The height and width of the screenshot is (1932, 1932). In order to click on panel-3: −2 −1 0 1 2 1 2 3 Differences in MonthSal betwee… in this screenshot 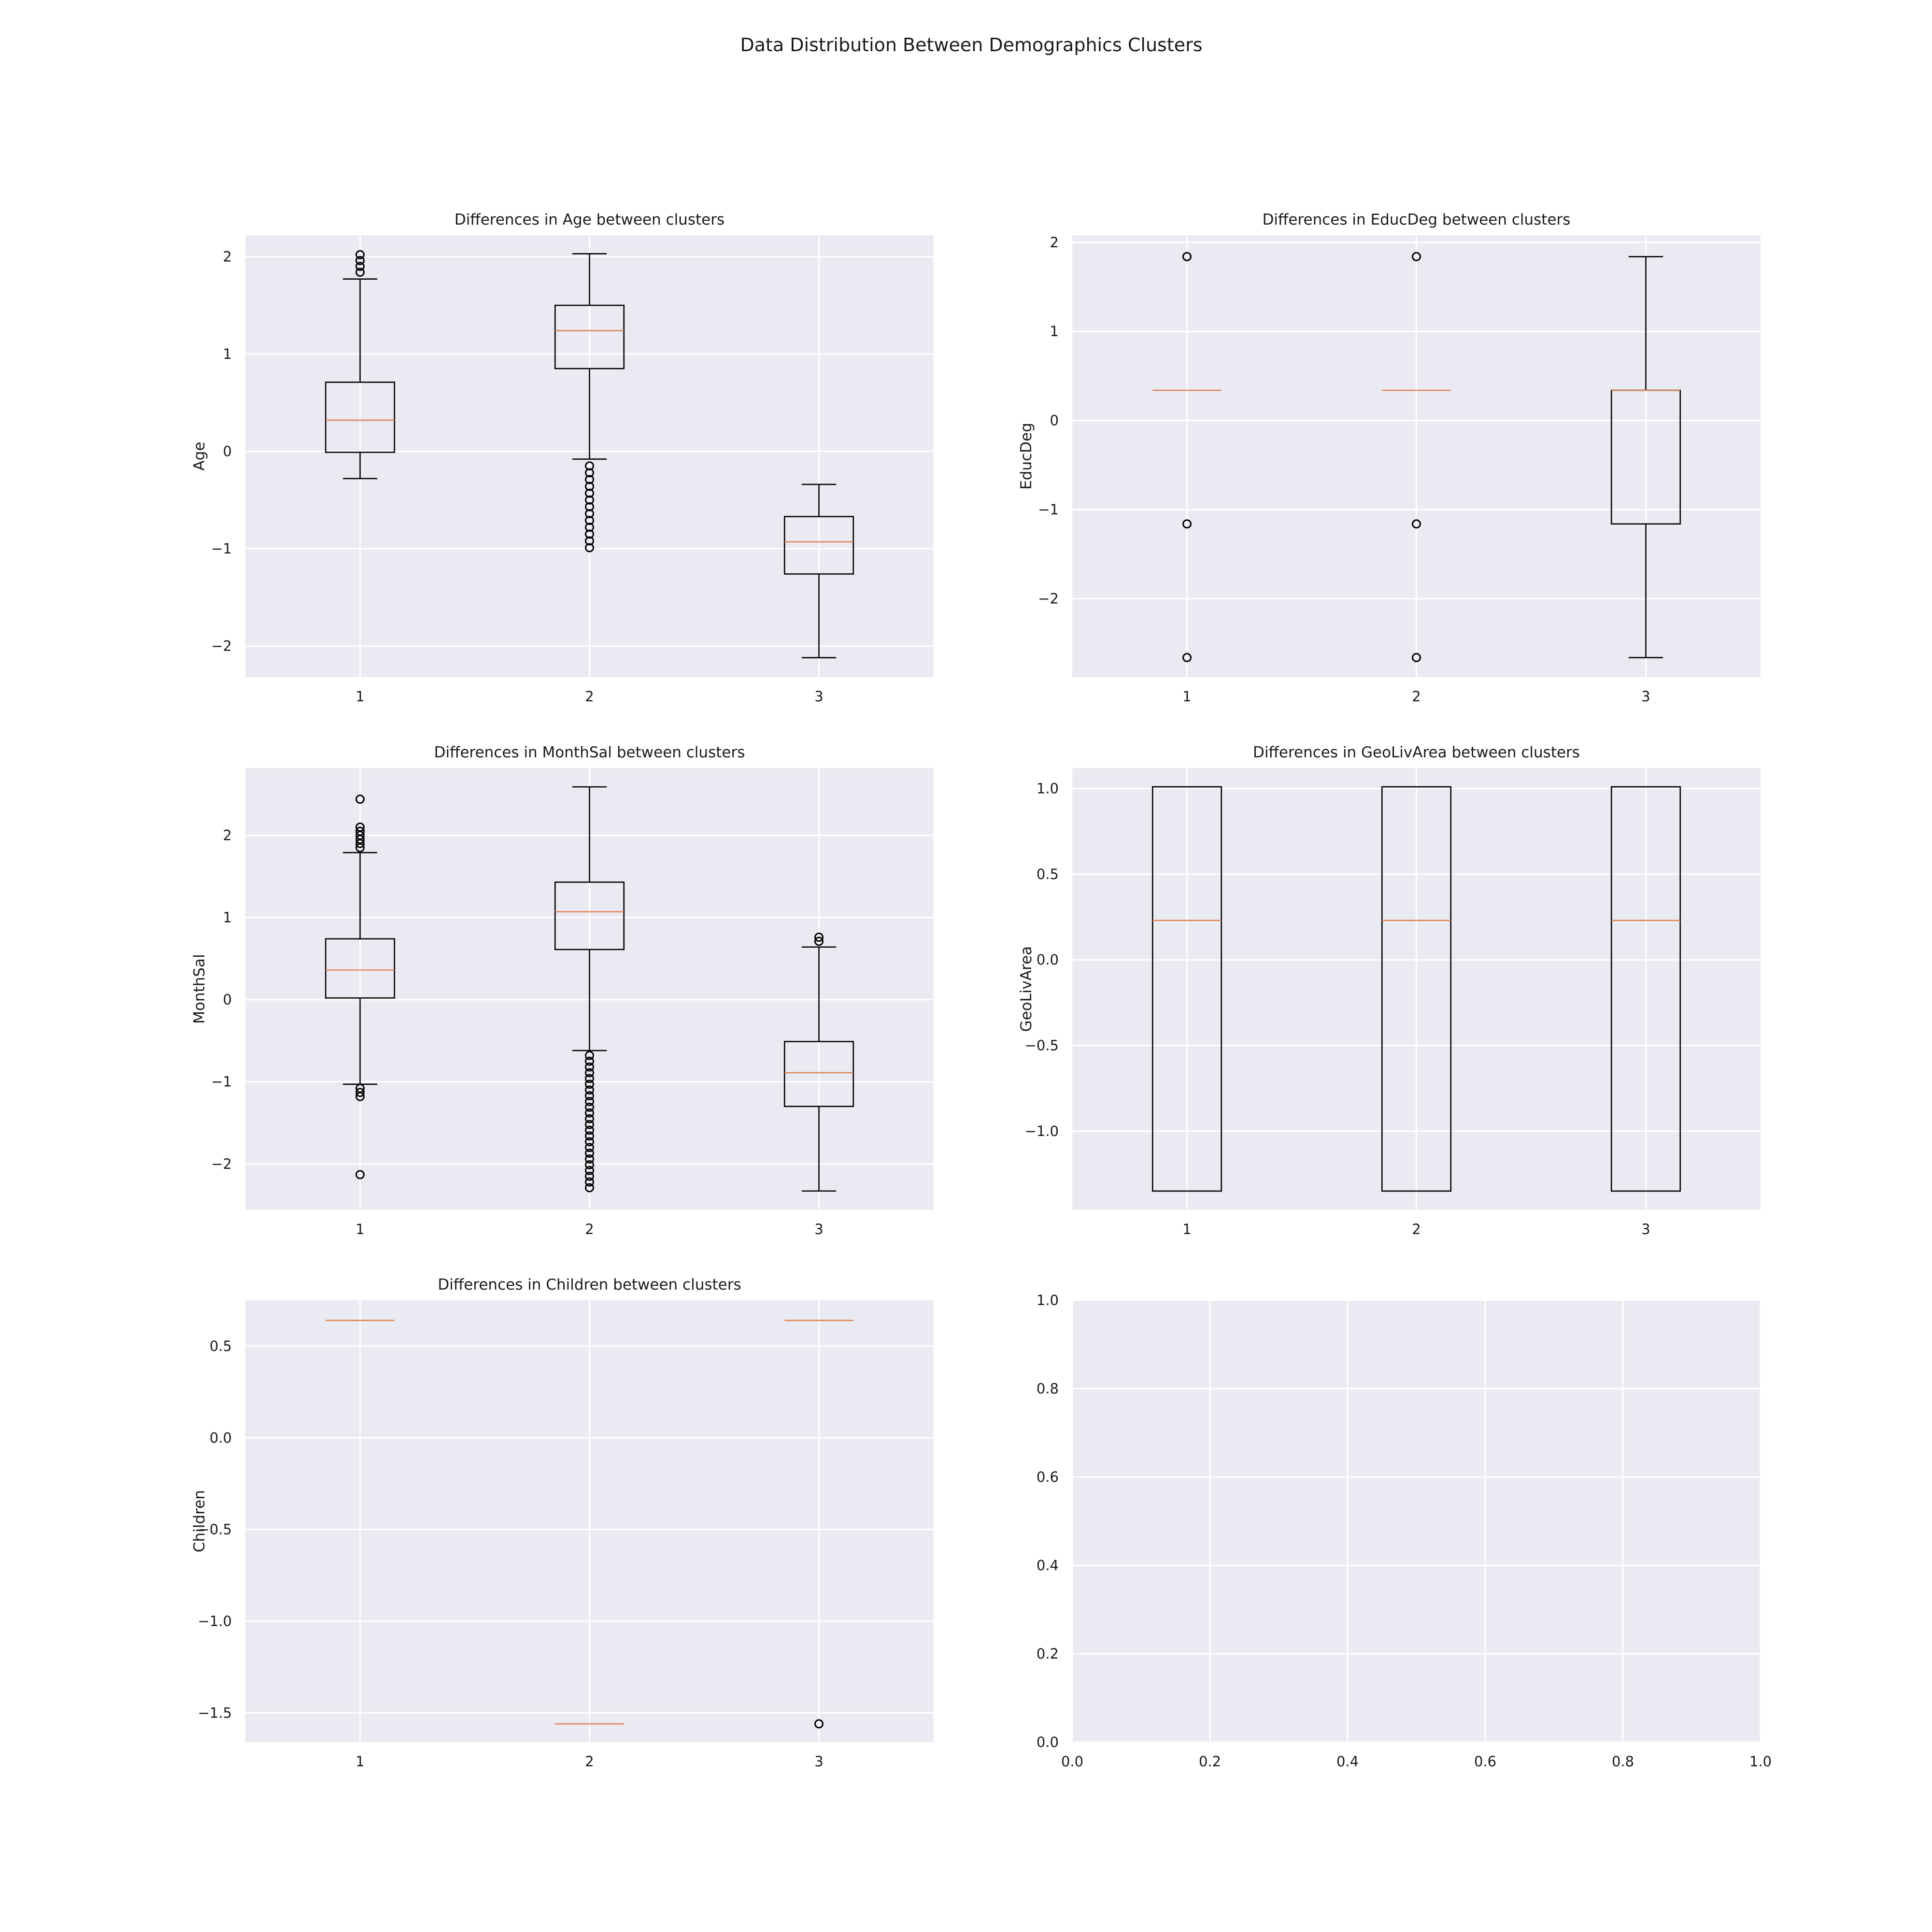, I will do `click(562, 990)`.